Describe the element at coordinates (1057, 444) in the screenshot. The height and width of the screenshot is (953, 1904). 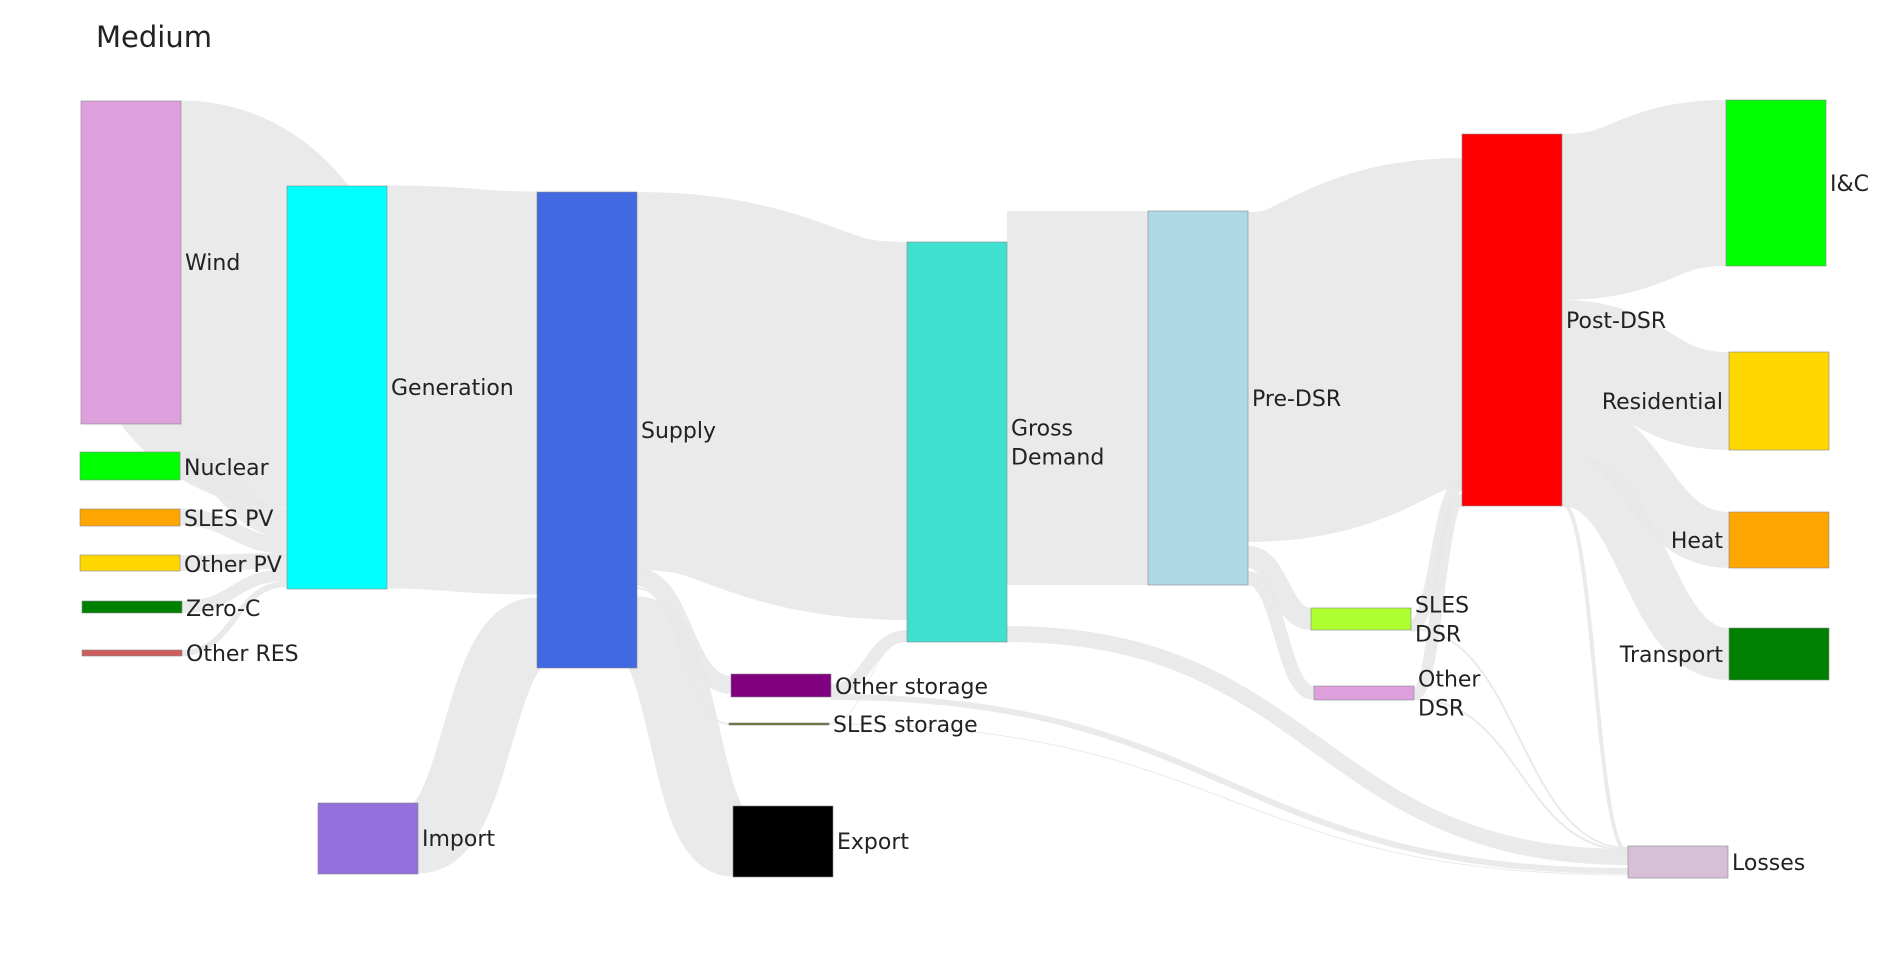
I see `node-label-gross-demand: Gross Demand` at that location.